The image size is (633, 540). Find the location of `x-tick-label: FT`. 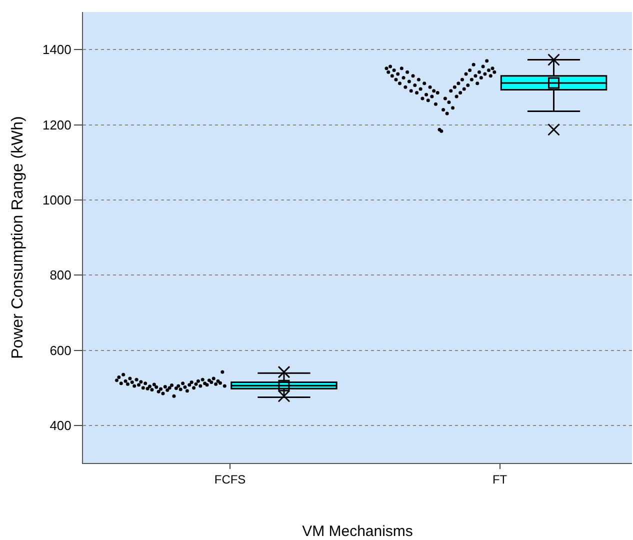

x-tick-label: FT is located at coordinates (500, 479).